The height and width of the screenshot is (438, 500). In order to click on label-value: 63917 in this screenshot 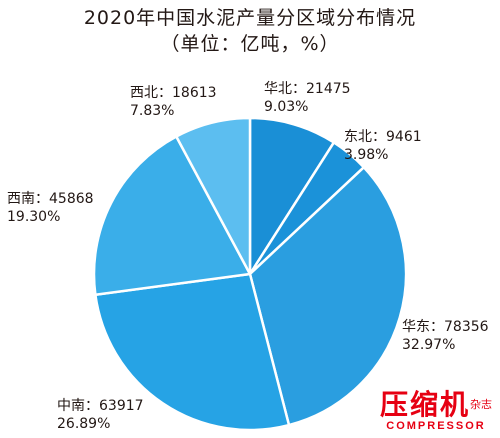, I will do `click(121, 406)`.